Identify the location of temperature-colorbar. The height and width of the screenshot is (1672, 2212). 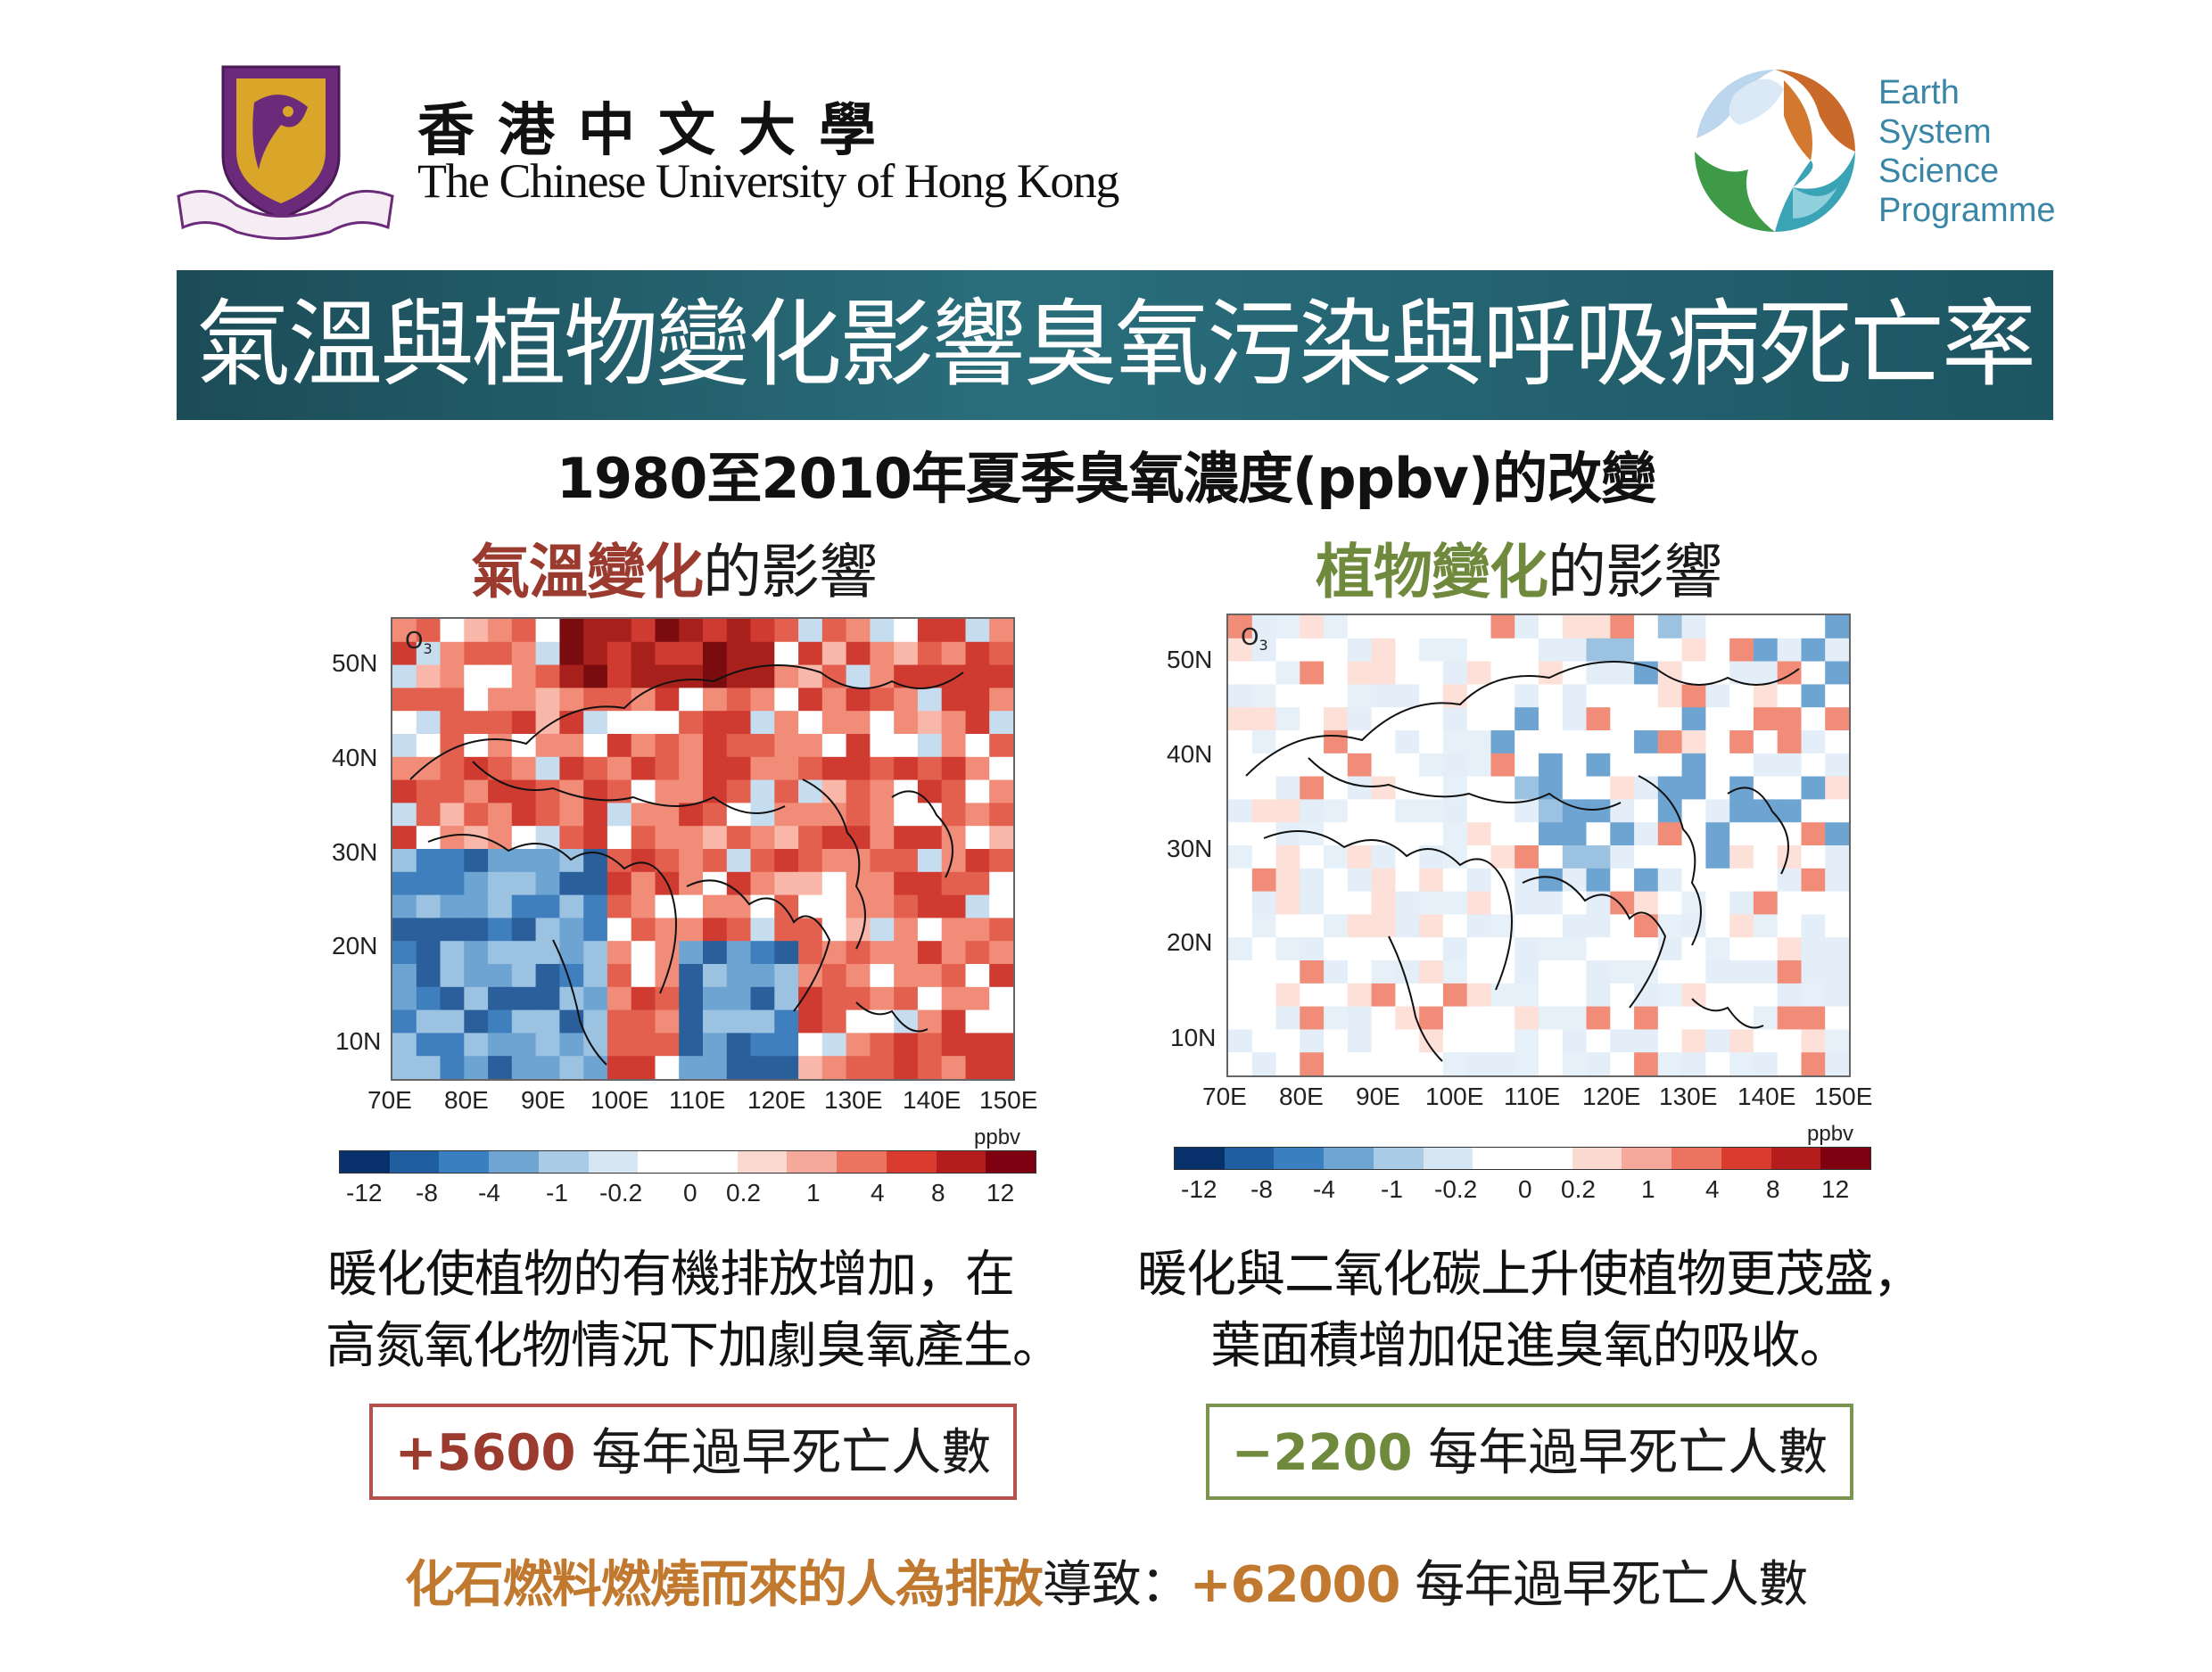
(687, 1162).